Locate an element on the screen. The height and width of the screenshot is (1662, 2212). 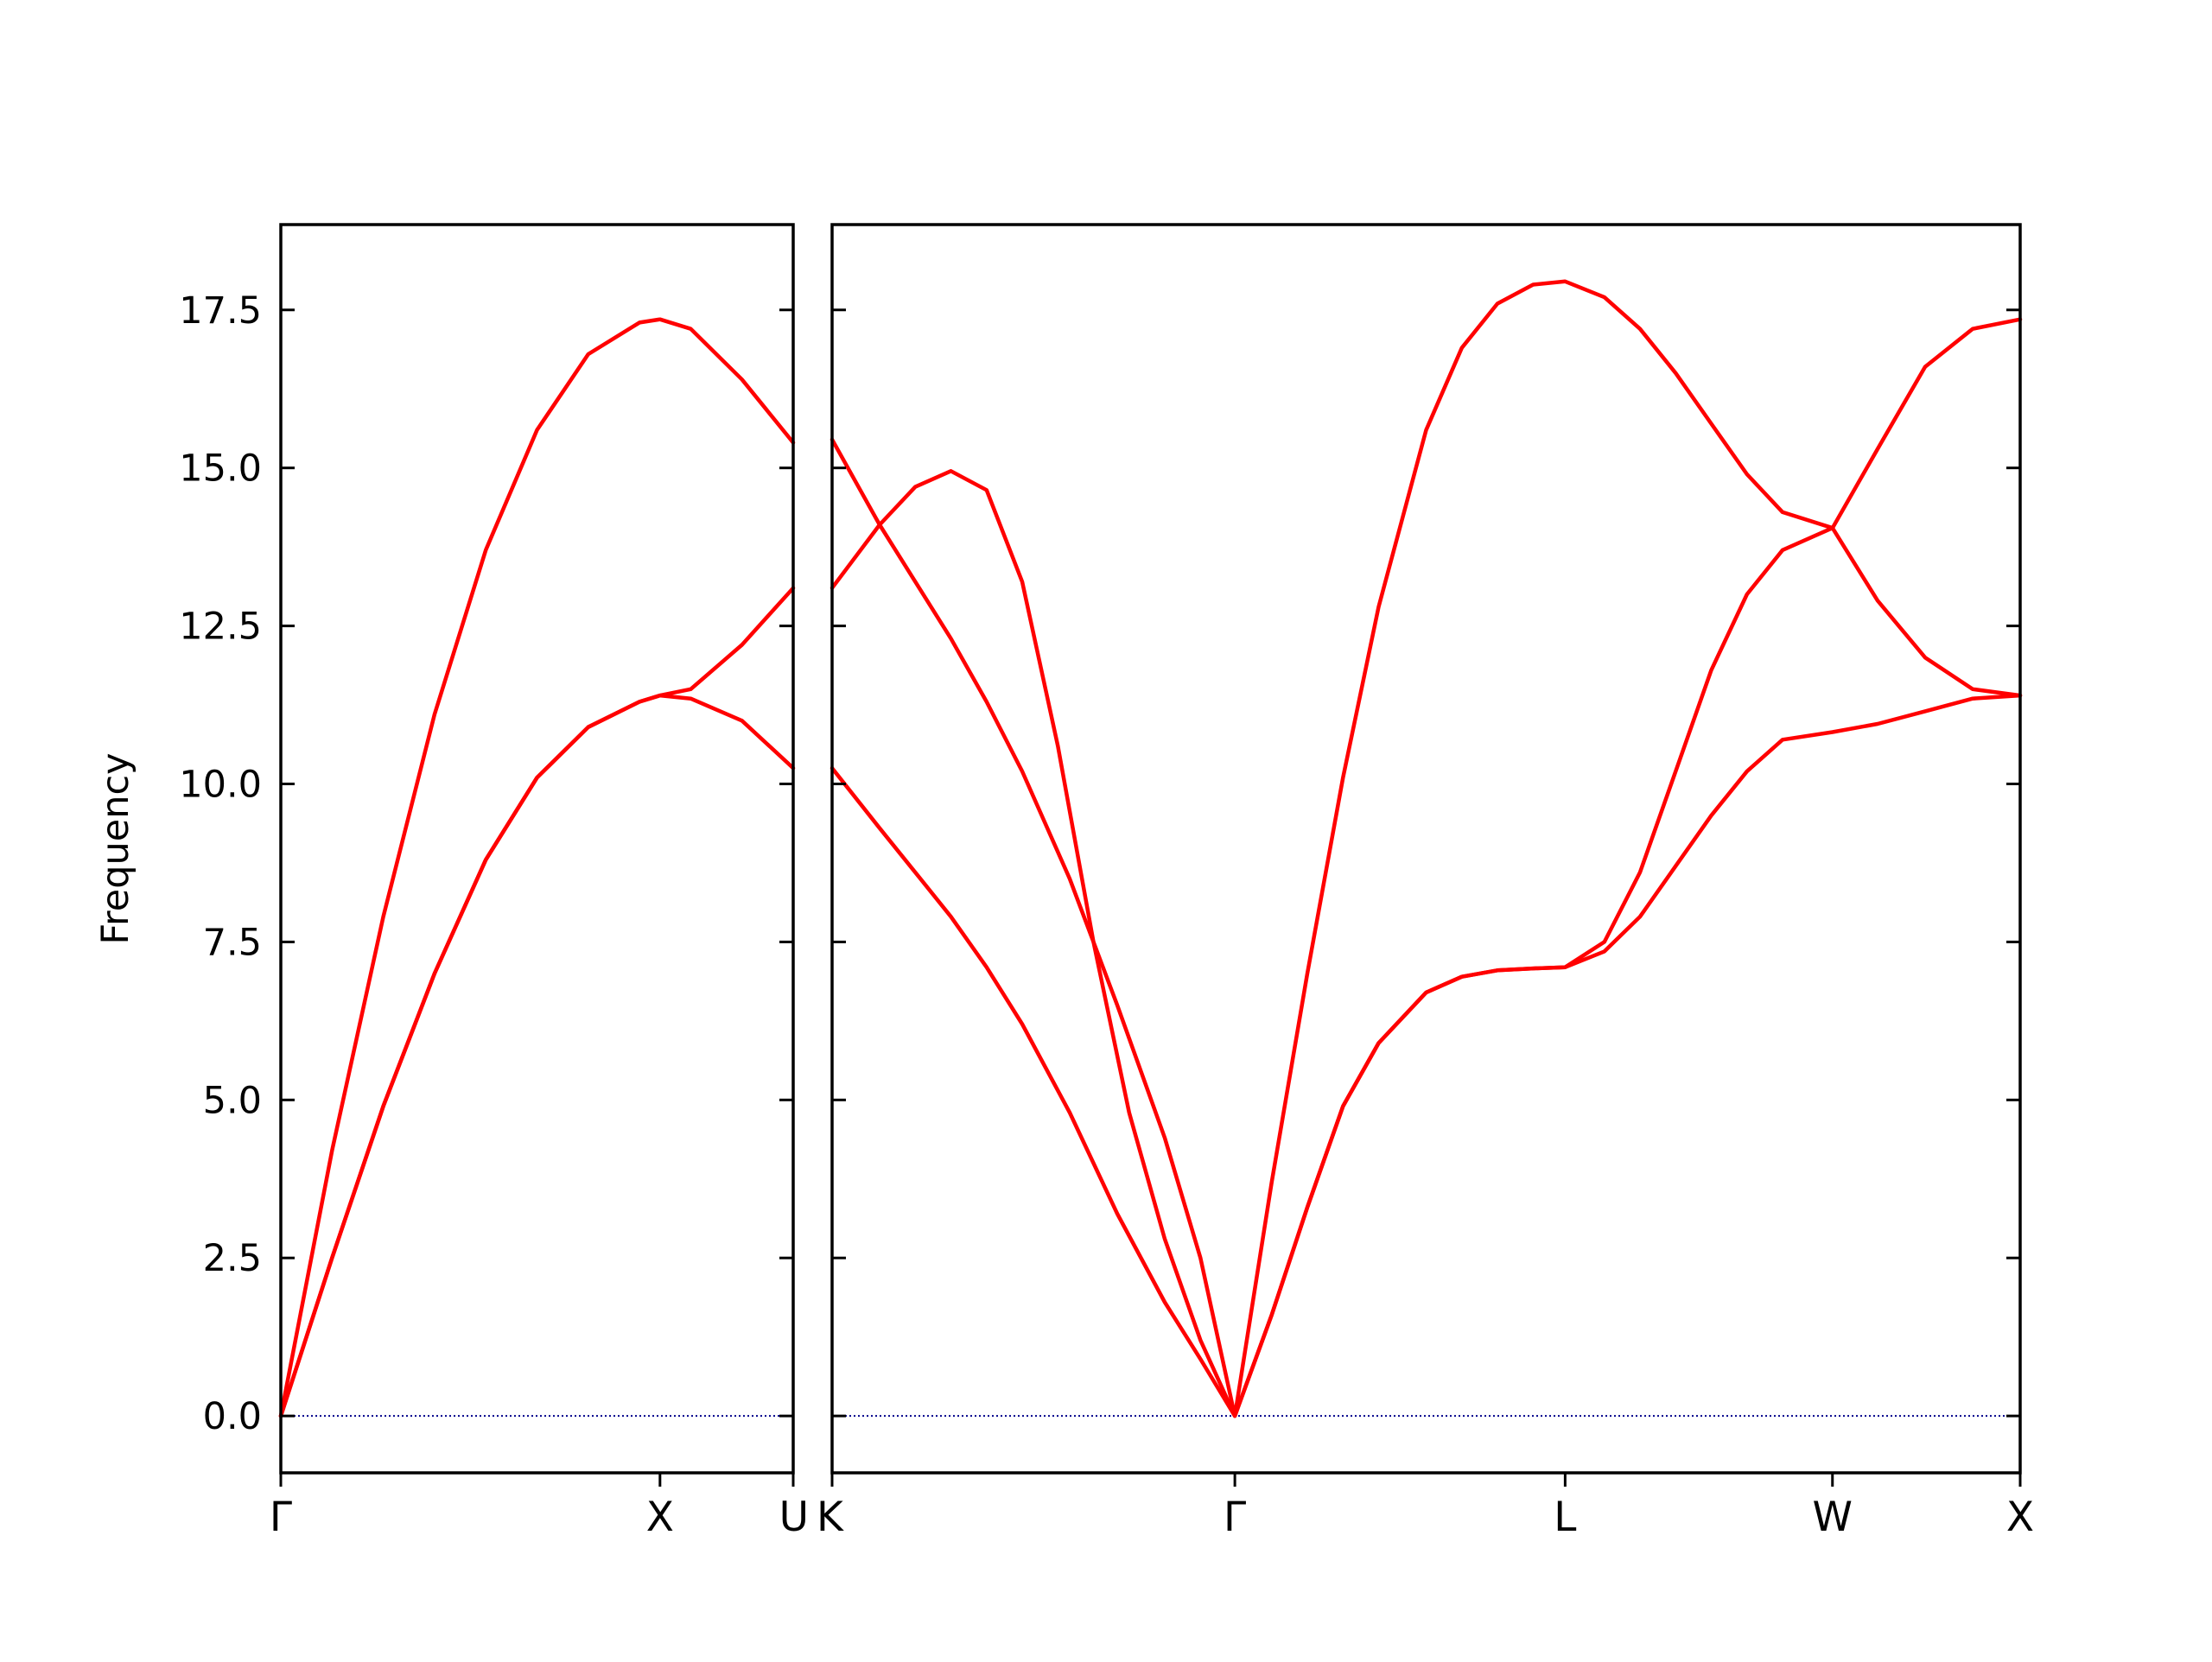
y-tick-label: 15.0 is located at coordinates (220, 469).